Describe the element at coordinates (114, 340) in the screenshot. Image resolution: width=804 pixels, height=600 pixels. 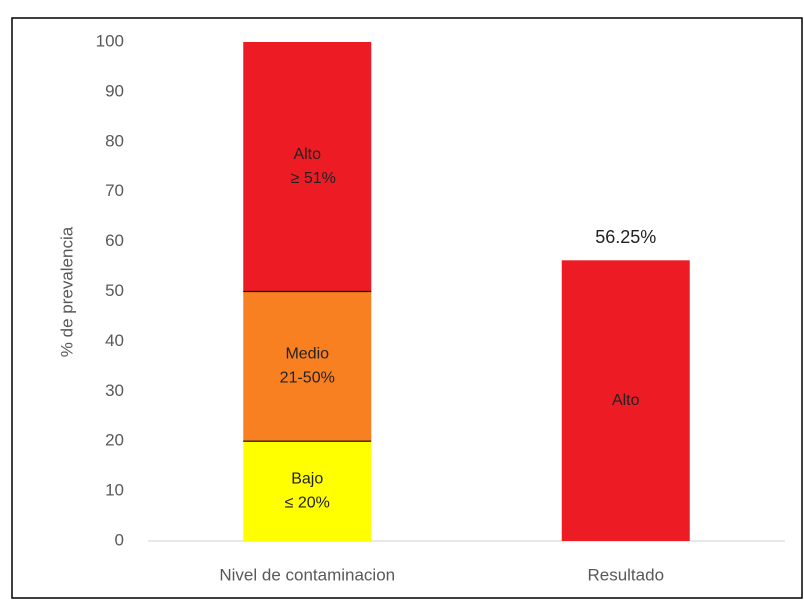
I see `y-tick-label: 40` at that location.